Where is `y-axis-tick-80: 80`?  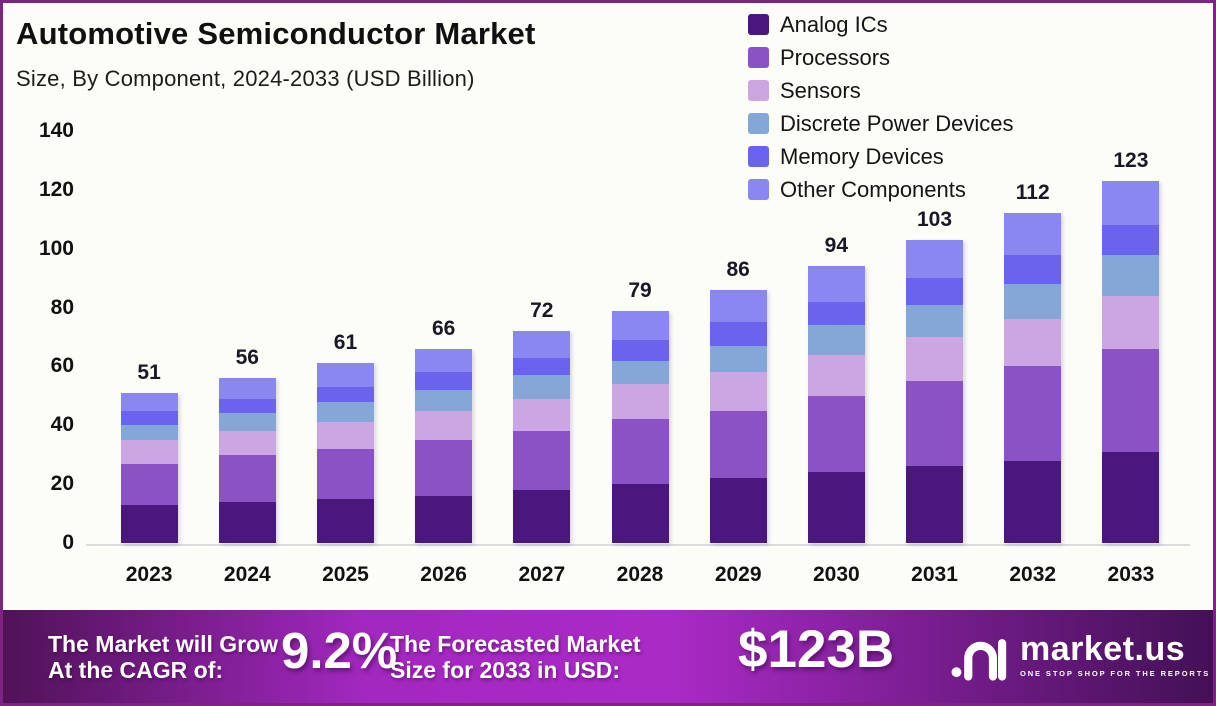 y-axis-tick-80: 80 is located at coordinates (62, 307).